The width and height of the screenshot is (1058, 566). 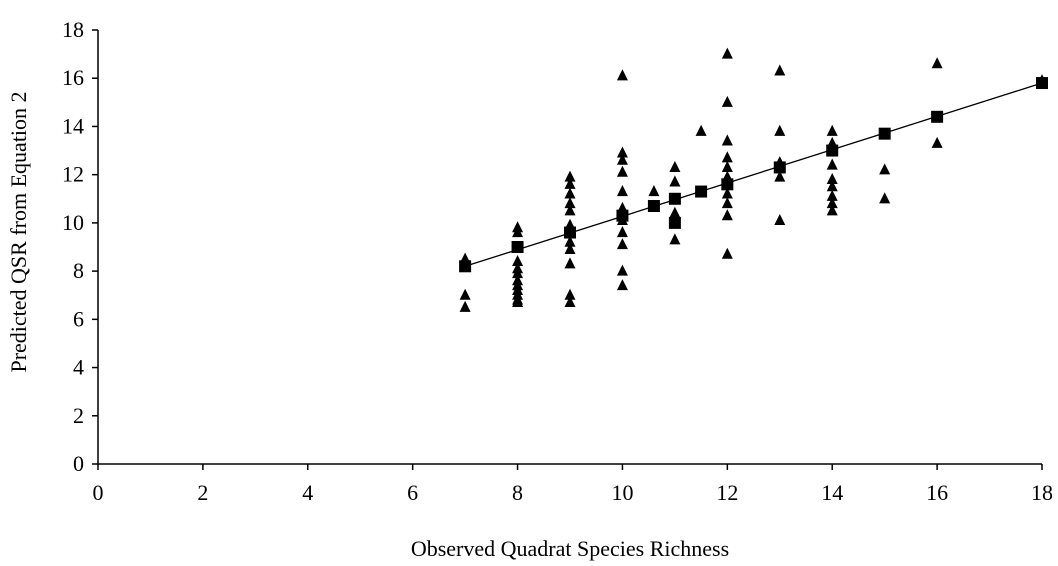 What do you see at coordinates (18, 231) in the screenshot?
I see `y-axis-title: Predicted QSR from Equation 2` at bounding box center [18, 231].